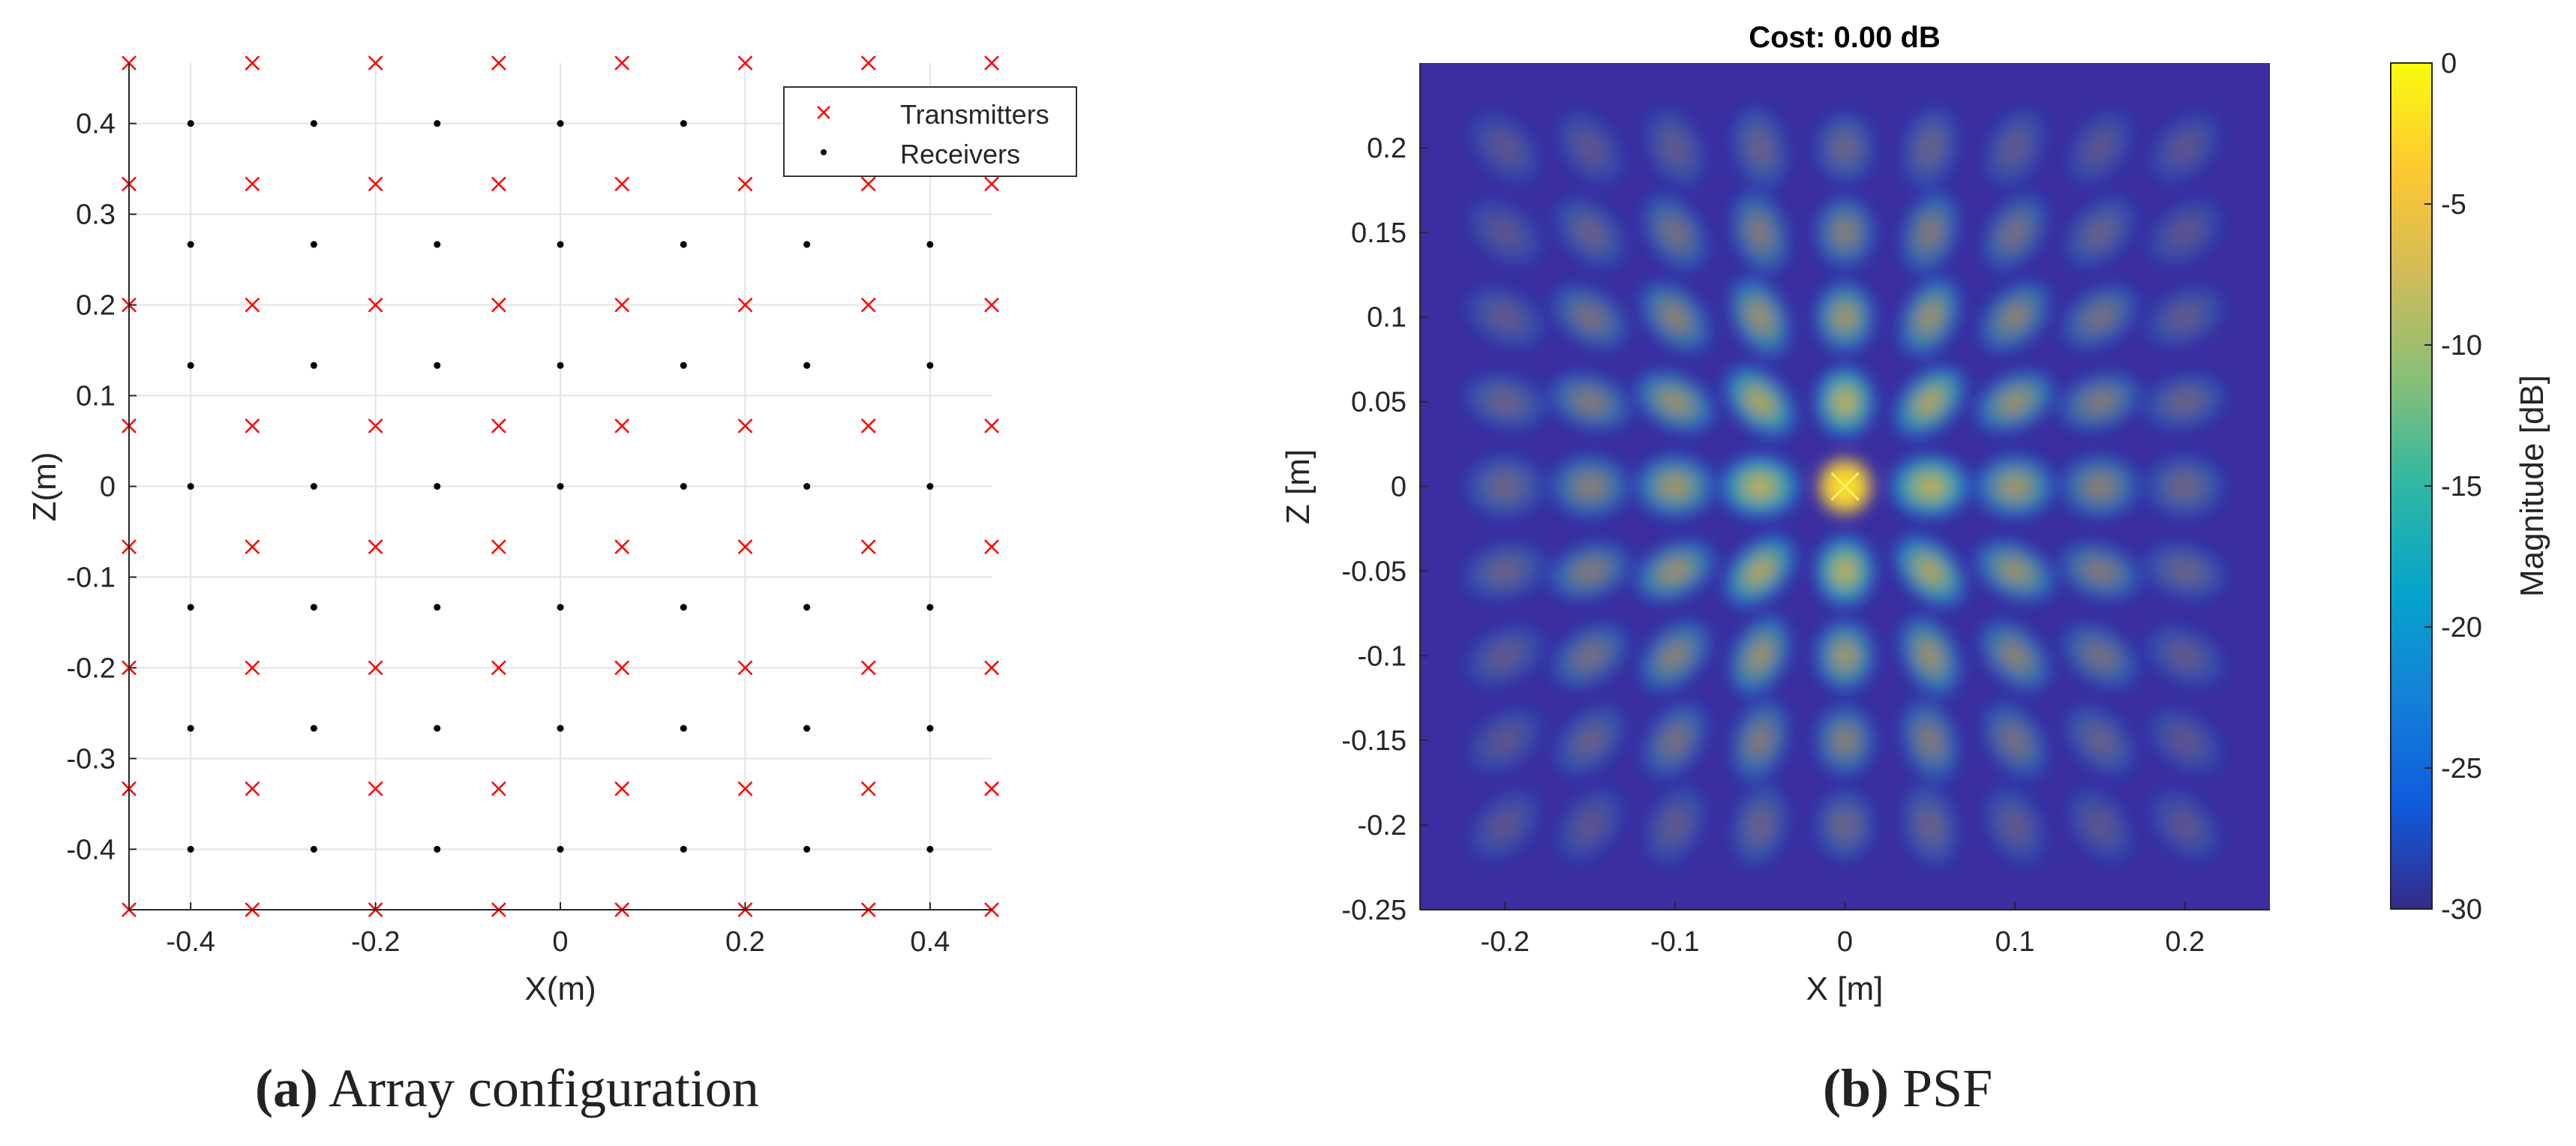  I want to click on x-tick-label: 0.1, so click(2015, 942).